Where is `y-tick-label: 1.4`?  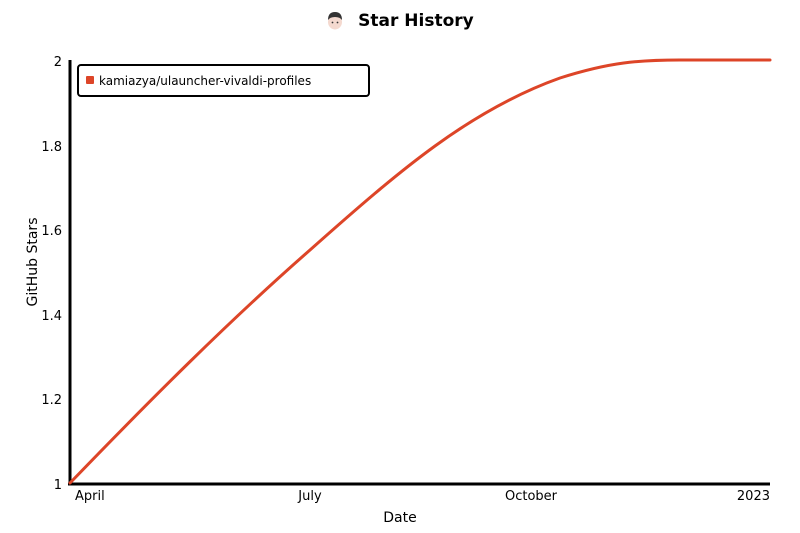
y-tick-label: 1.4 is located at coordinates (51, 316).